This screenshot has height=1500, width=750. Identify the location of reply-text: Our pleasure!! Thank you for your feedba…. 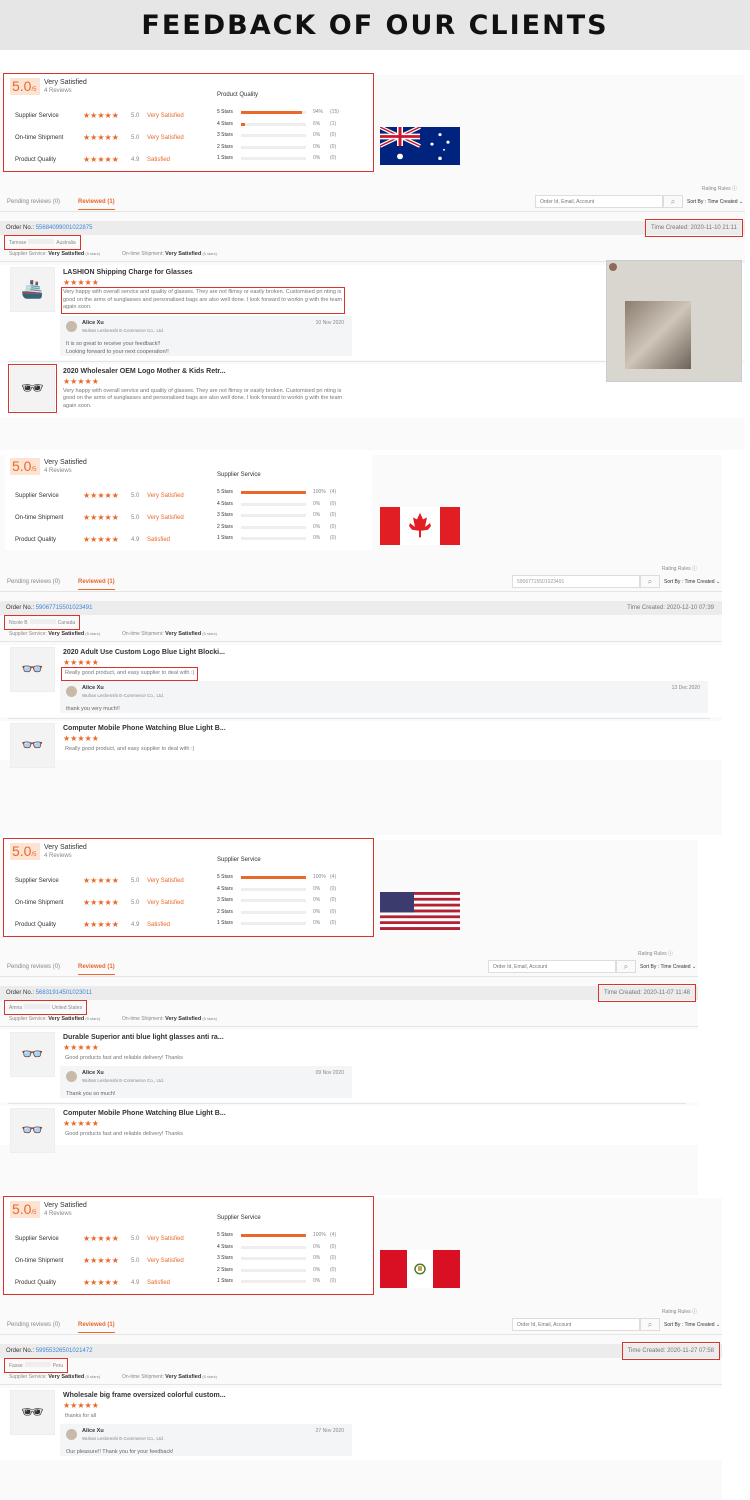
(120, 1452).